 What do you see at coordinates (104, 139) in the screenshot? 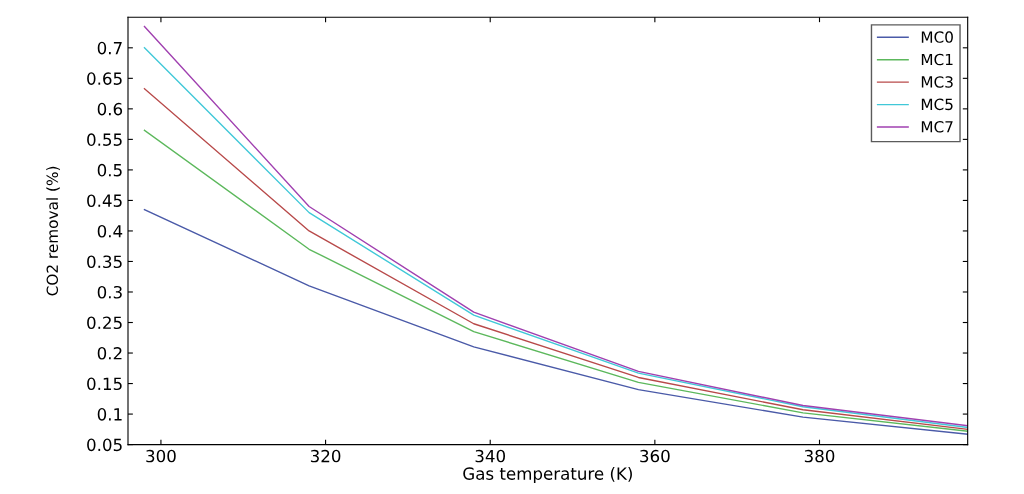
I see `y-tick-label: 0.55` at bounding box center [104, 139].